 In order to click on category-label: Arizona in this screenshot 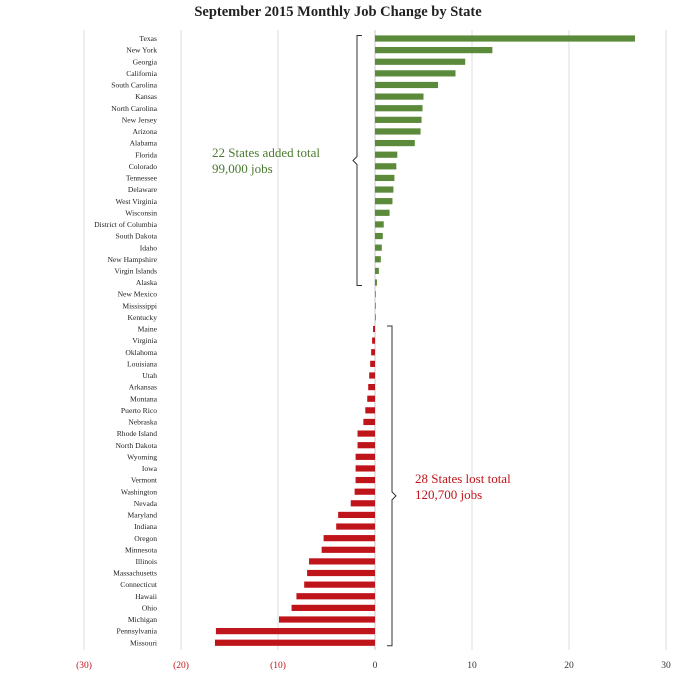, I will do `click(145, 131)`.